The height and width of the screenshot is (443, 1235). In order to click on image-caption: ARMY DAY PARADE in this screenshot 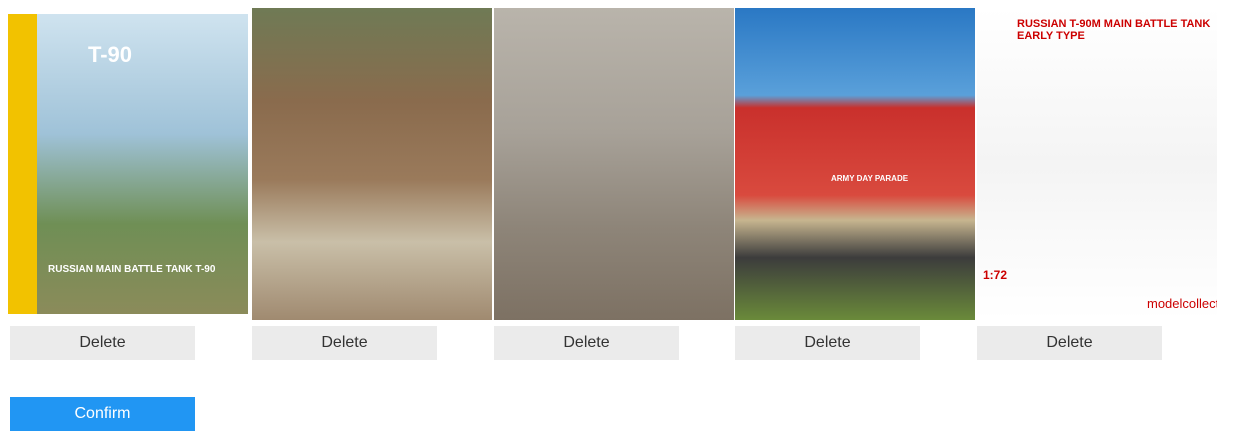, I will do `click(870, 178)`.